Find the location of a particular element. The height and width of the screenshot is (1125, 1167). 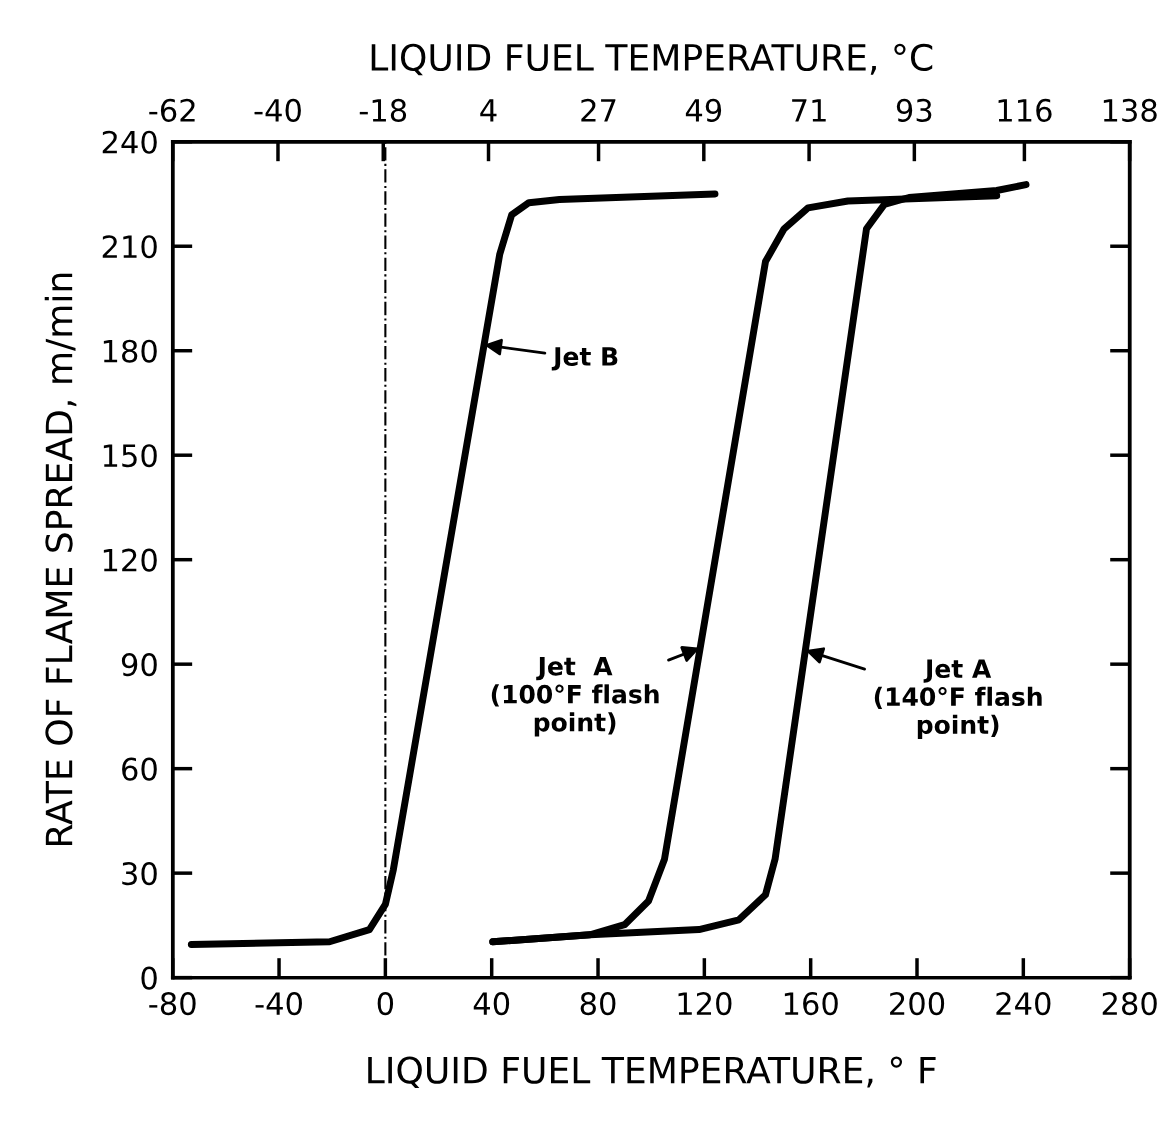

y-tick-label: 210 is located at coordinates (129, 247).